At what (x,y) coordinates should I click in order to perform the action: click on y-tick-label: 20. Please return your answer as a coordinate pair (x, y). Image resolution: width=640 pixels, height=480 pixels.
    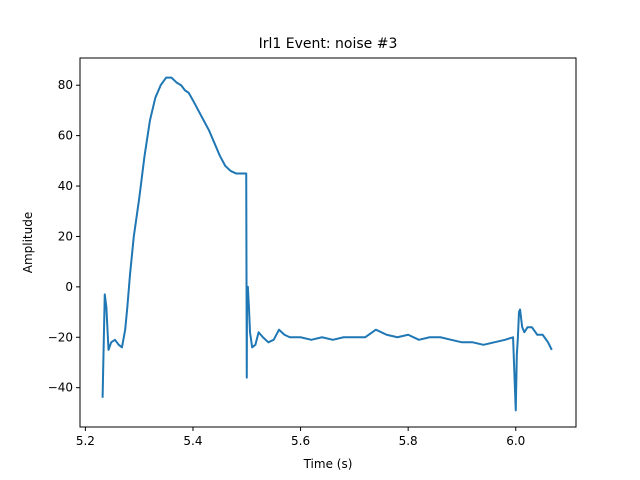
    Looking at the image, I should click on (65, 236).